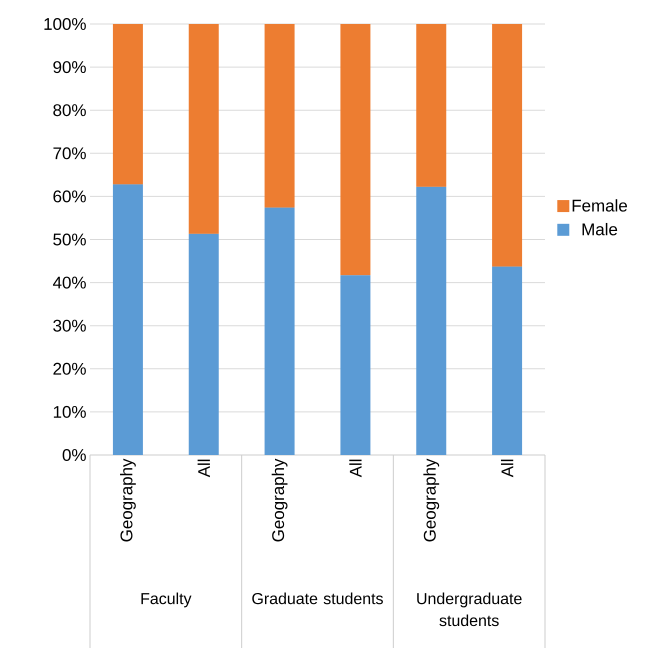 The image size is (661, 648). What do you see at coordinates (69, 196) in the screenshot?
I see `y-tick-label: 60%` at bounding box center [69, 196].